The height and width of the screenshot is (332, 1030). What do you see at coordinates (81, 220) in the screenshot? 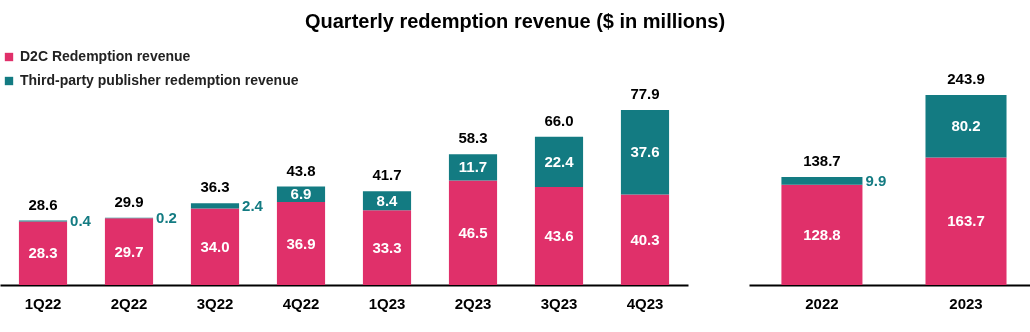
I see `data-label: 0.4` at bounding box center [81, 220].